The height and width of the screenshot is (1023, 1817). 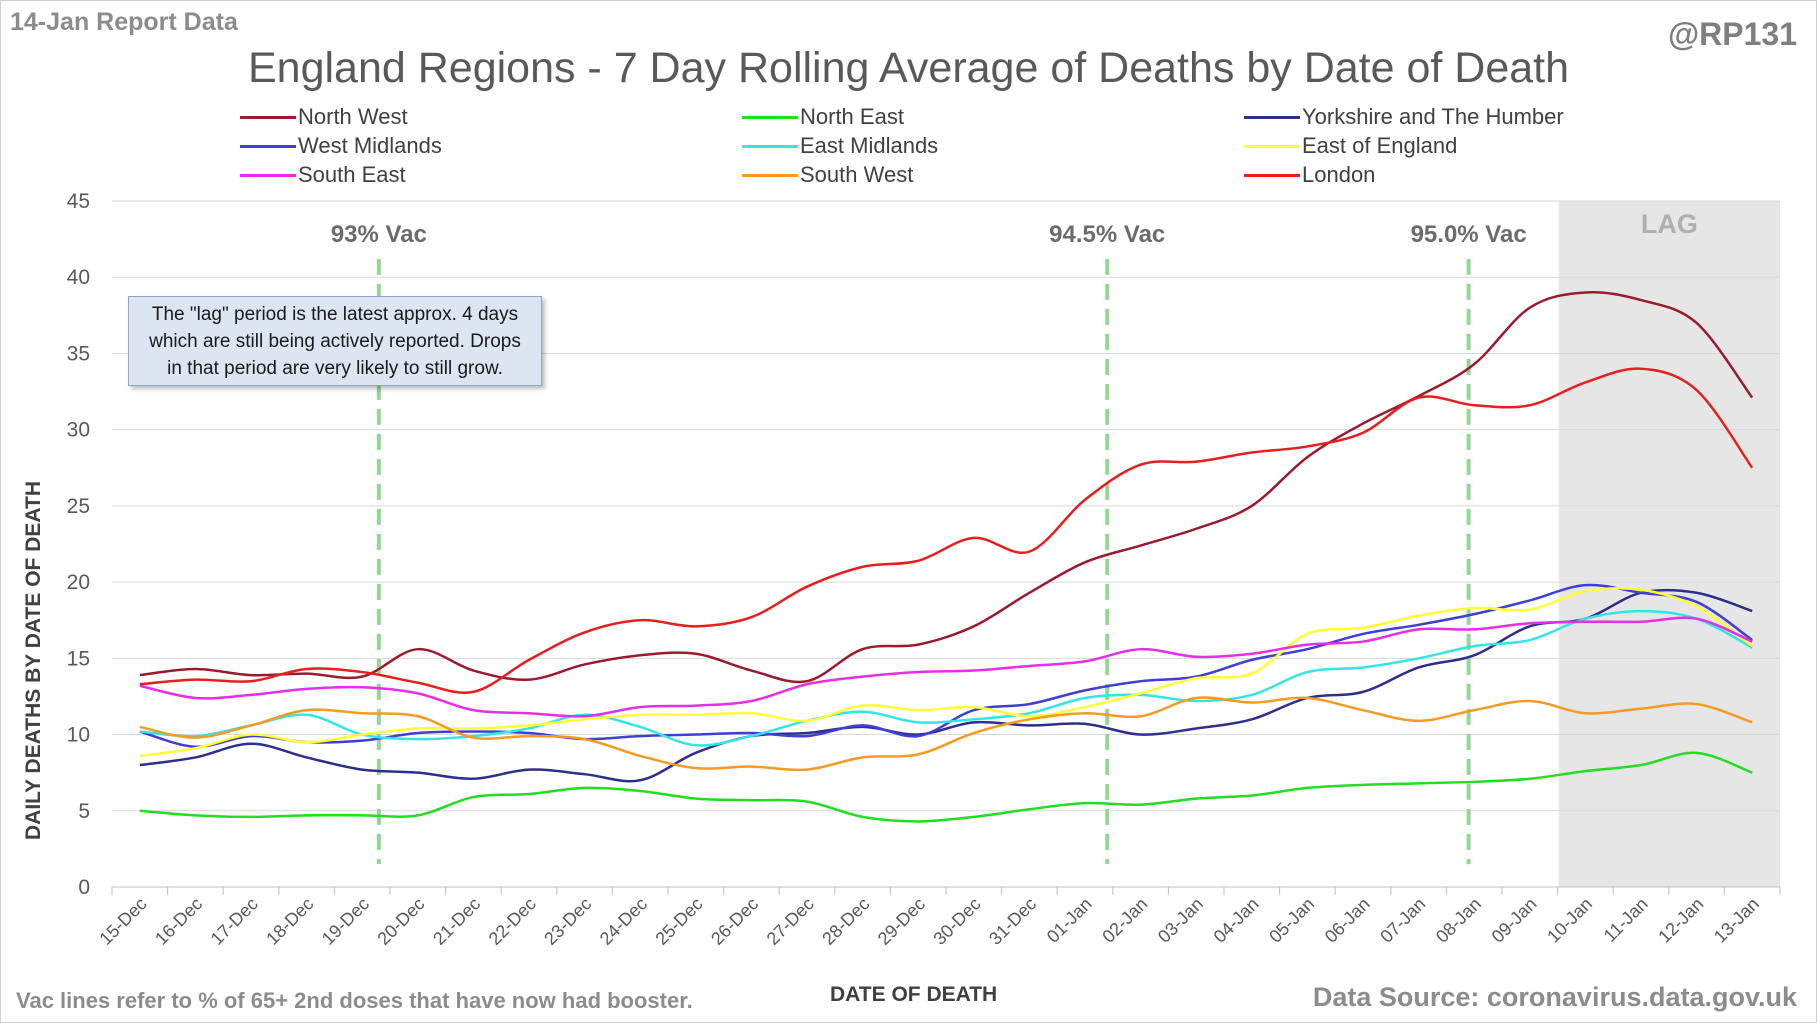 I want to click on vac-label: 95.0% Vac, so click(x=1469, y=234).